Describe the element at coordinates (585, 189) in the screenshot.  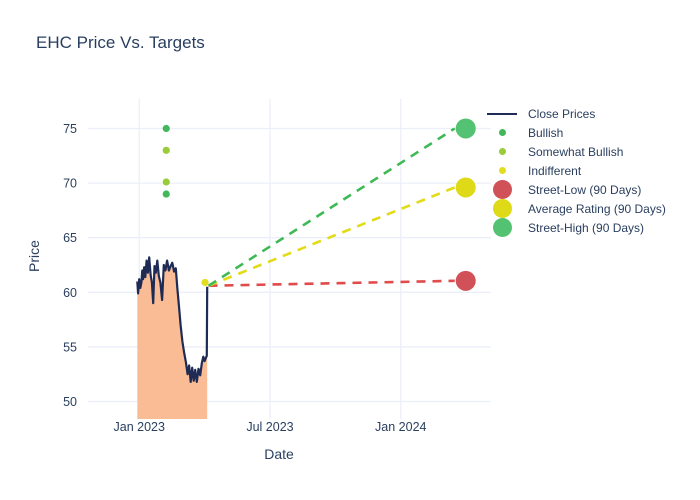
I see `legend-label: Street-Low (90 Days)` at that location.